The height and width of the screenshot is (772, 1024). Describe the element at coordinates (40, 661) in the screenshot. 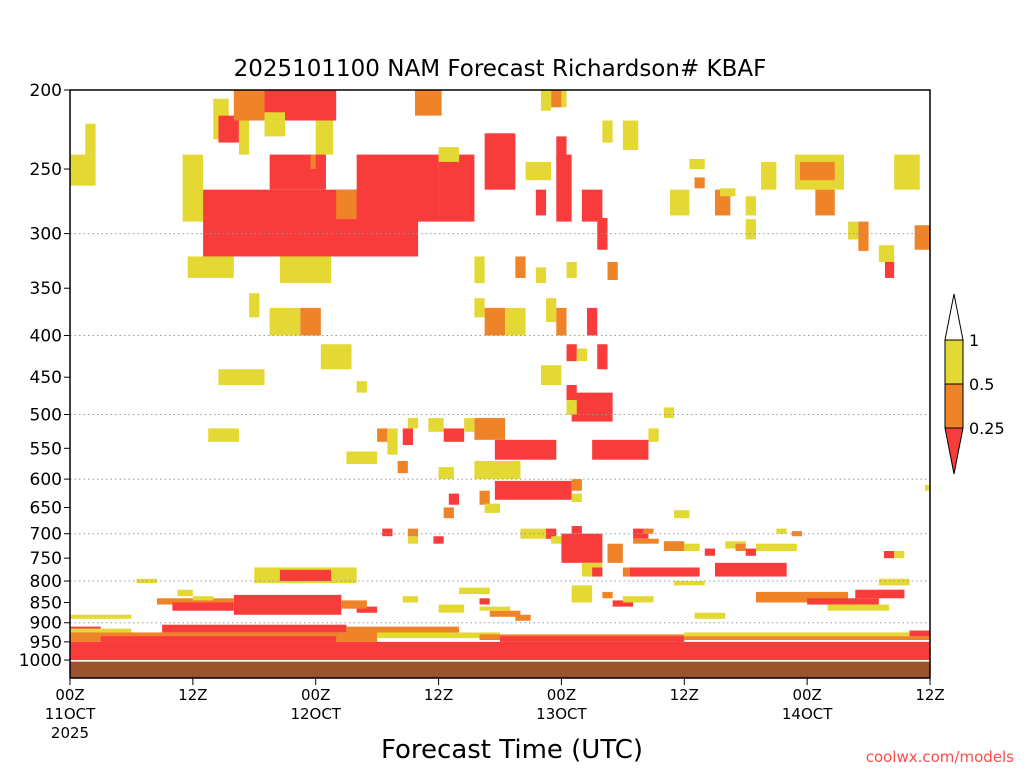

I see `y-tick-label: 1000` at that location.